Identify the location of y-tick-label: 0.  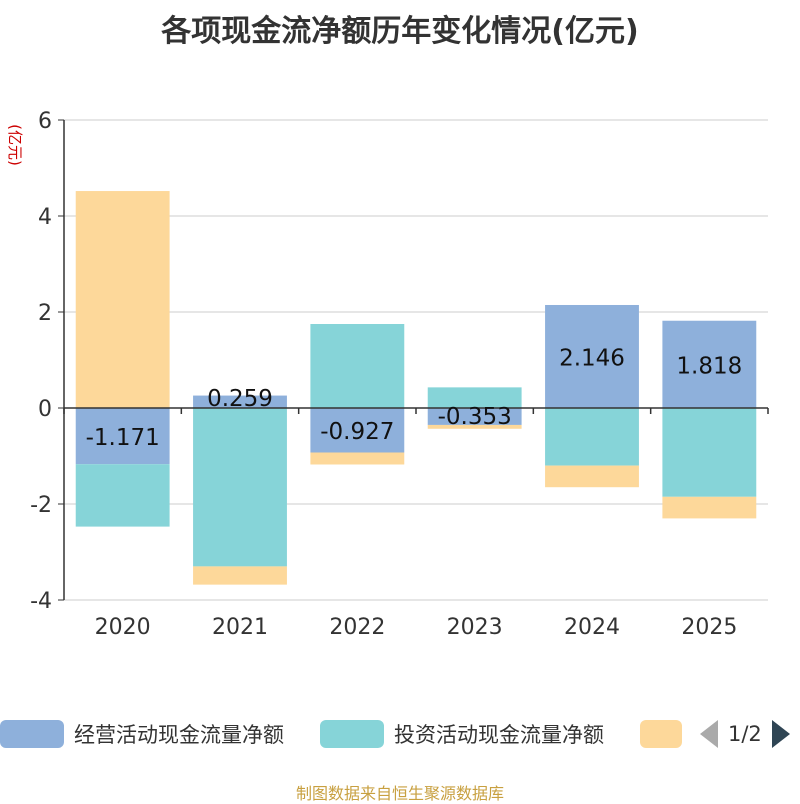
(45, 409).